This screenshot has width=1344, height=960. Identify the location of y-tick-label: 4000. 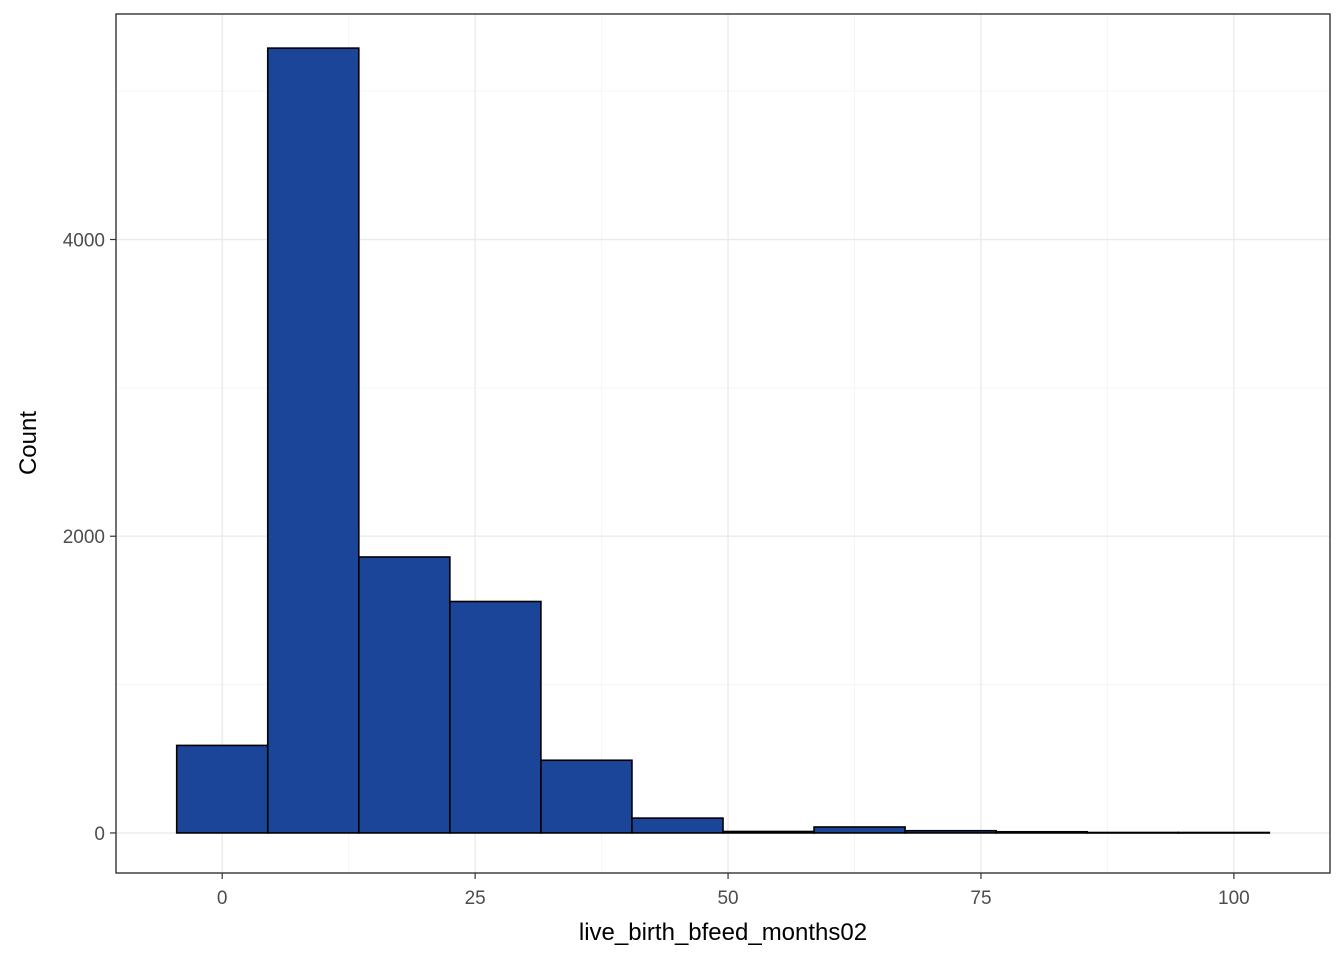
(84, 241).